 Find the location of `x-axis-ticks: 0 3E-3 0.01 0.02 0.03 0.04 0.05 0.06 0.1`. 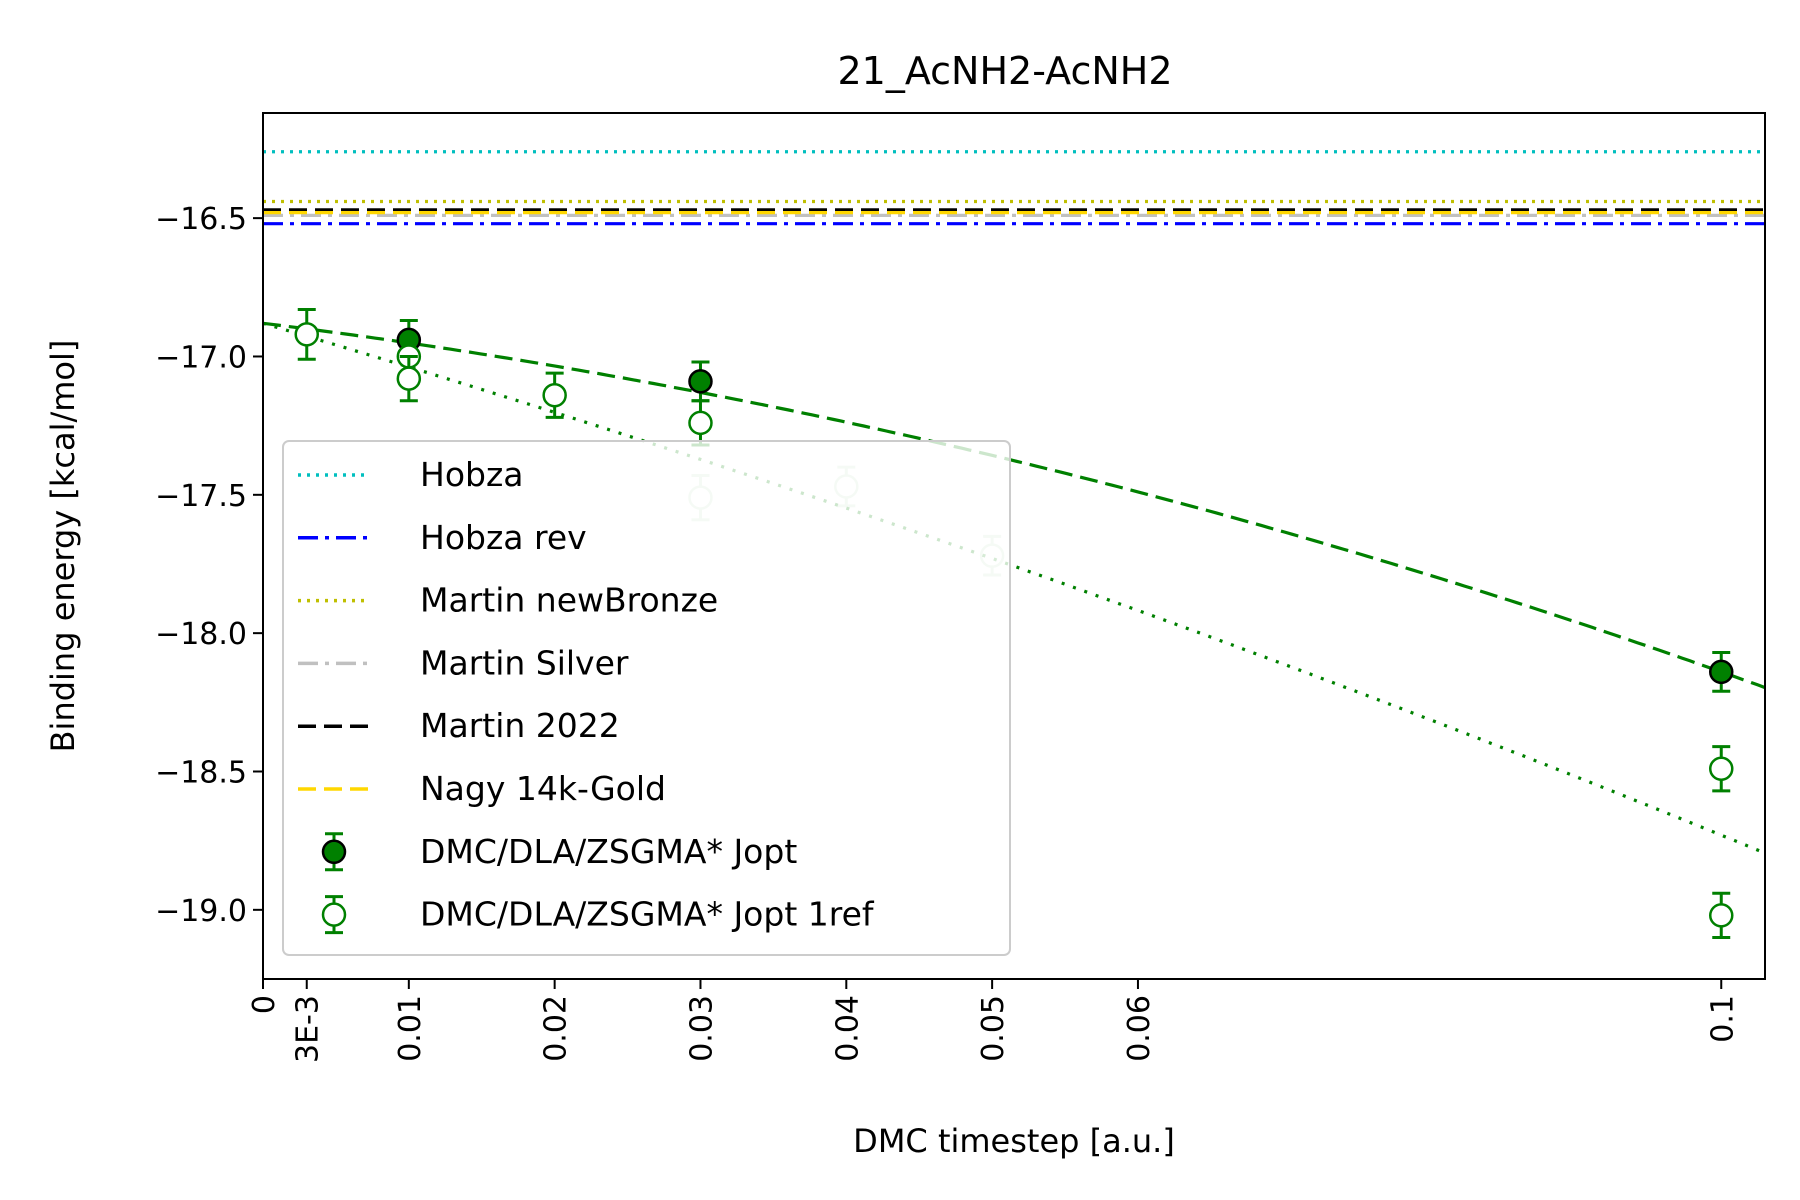

x-axis-ticks: 0 3E-3 0.01 0.02 0.03 0.04 0.05 0.06 0.1 is located at coordinates (993, 1021).